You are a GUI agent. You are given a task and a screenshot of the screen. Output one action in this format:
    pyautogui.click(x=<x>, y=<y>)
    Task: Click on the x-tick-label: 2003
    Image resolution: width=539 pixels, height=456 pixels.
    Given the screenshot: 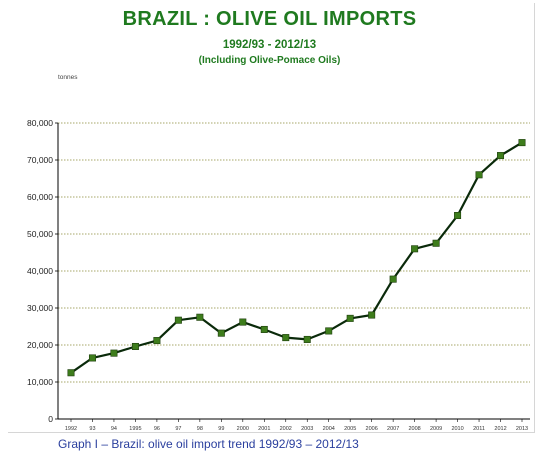 What is the action you would take?
    pyautogui.click(x=307, y=429)
    